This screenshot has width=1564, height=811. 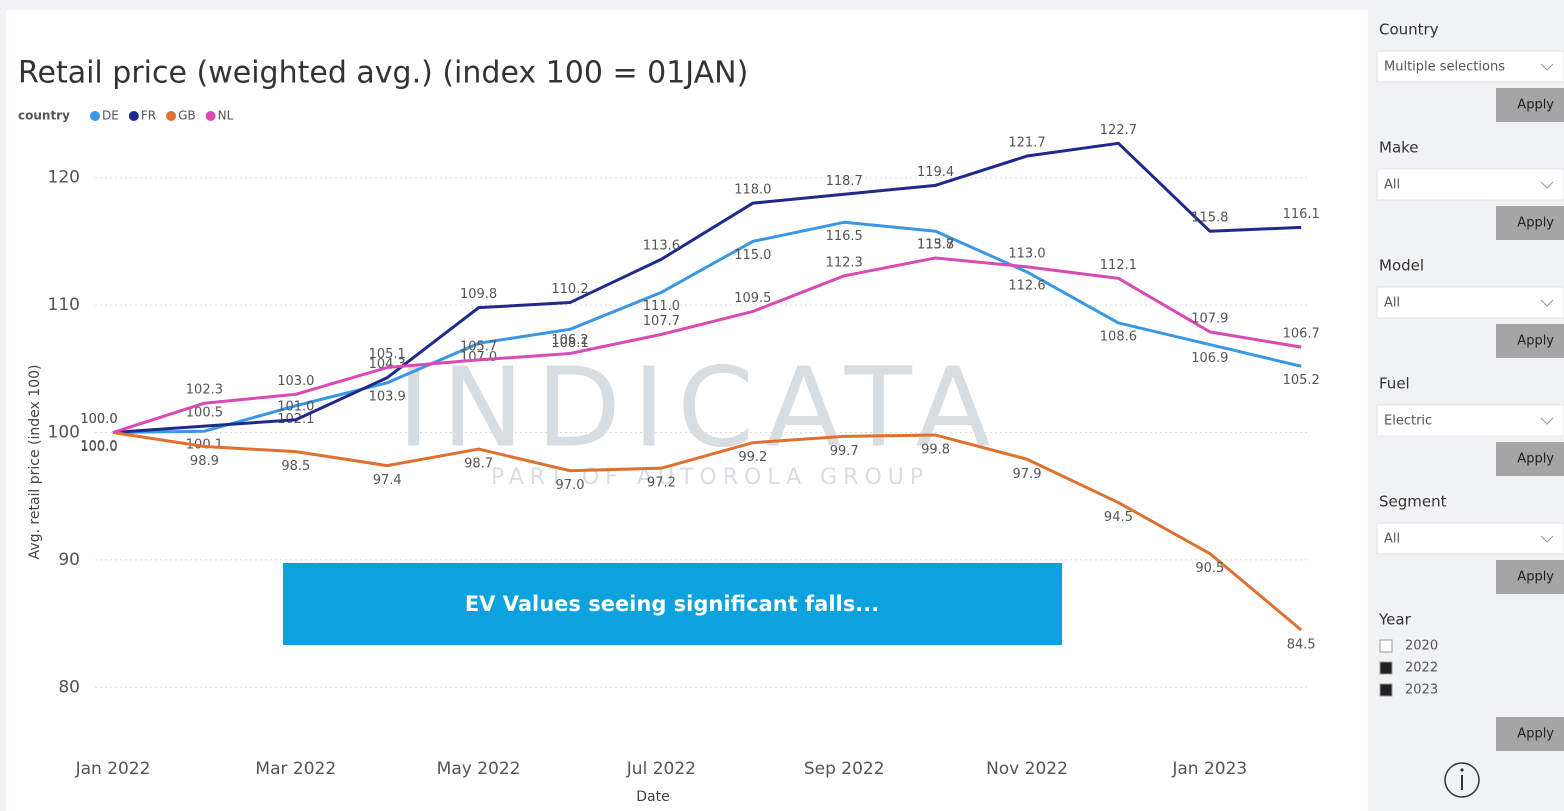 I want to click on data-label: 116.1, so click(x=1301, y=214).